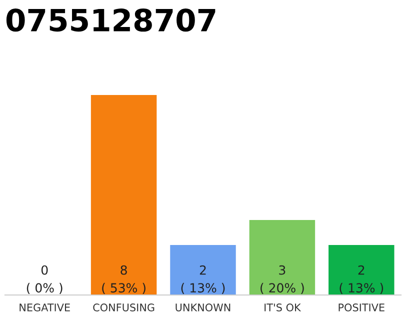  I want to click on x-tick-label: IT'S OK, so click(283, 308).